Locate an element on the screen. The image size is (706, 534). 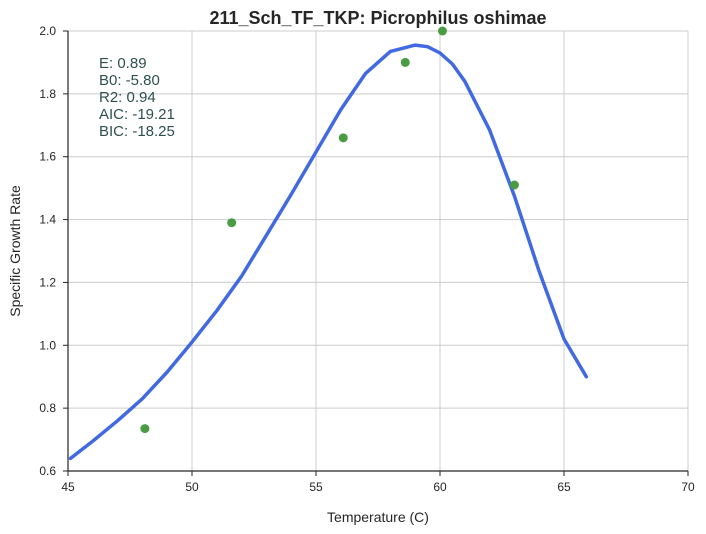
stat-e: E: 0.89 is located at coordinates (123, 63).